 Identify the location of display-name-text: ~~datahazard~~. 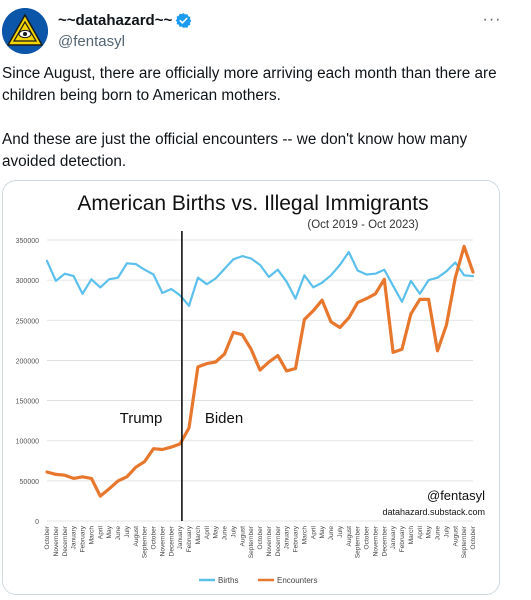
(115, 20).